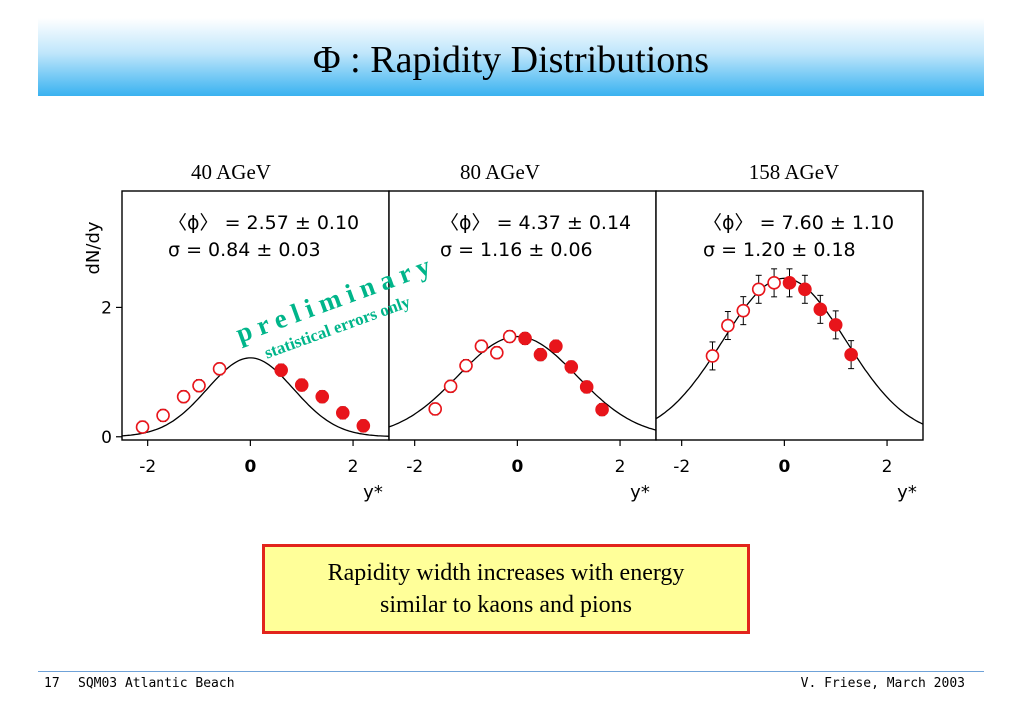 The width and height of the screenshot is (1023, 708). I want to click on panel-title-158: 158 AGeV, so click(794, 172).